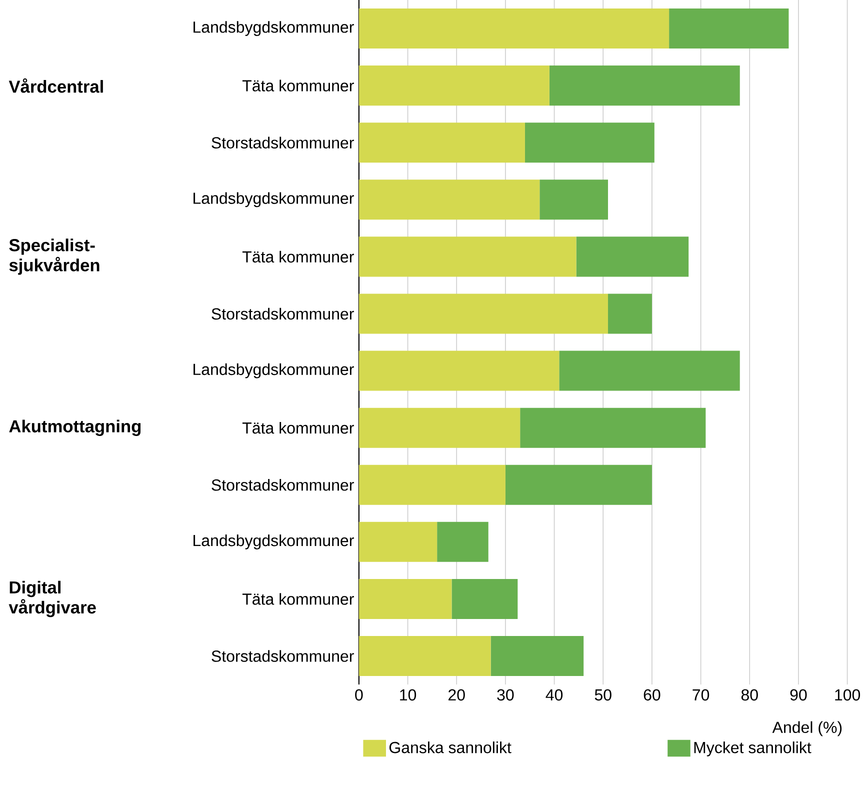 The width and height of the screenshot is (866, 793). I want to click on x-tick-label: 40, so click(554, 695).